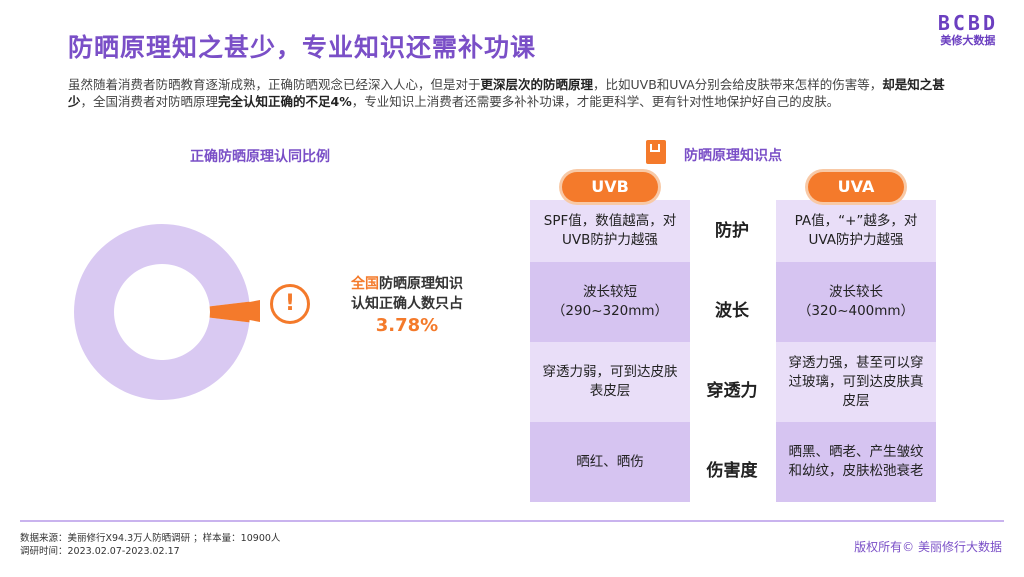  I want to click on uva-cell-penetration: 穿透力强，甚至可以穿过玻璃，可到达皮肤真皮层, so click(856, 382).